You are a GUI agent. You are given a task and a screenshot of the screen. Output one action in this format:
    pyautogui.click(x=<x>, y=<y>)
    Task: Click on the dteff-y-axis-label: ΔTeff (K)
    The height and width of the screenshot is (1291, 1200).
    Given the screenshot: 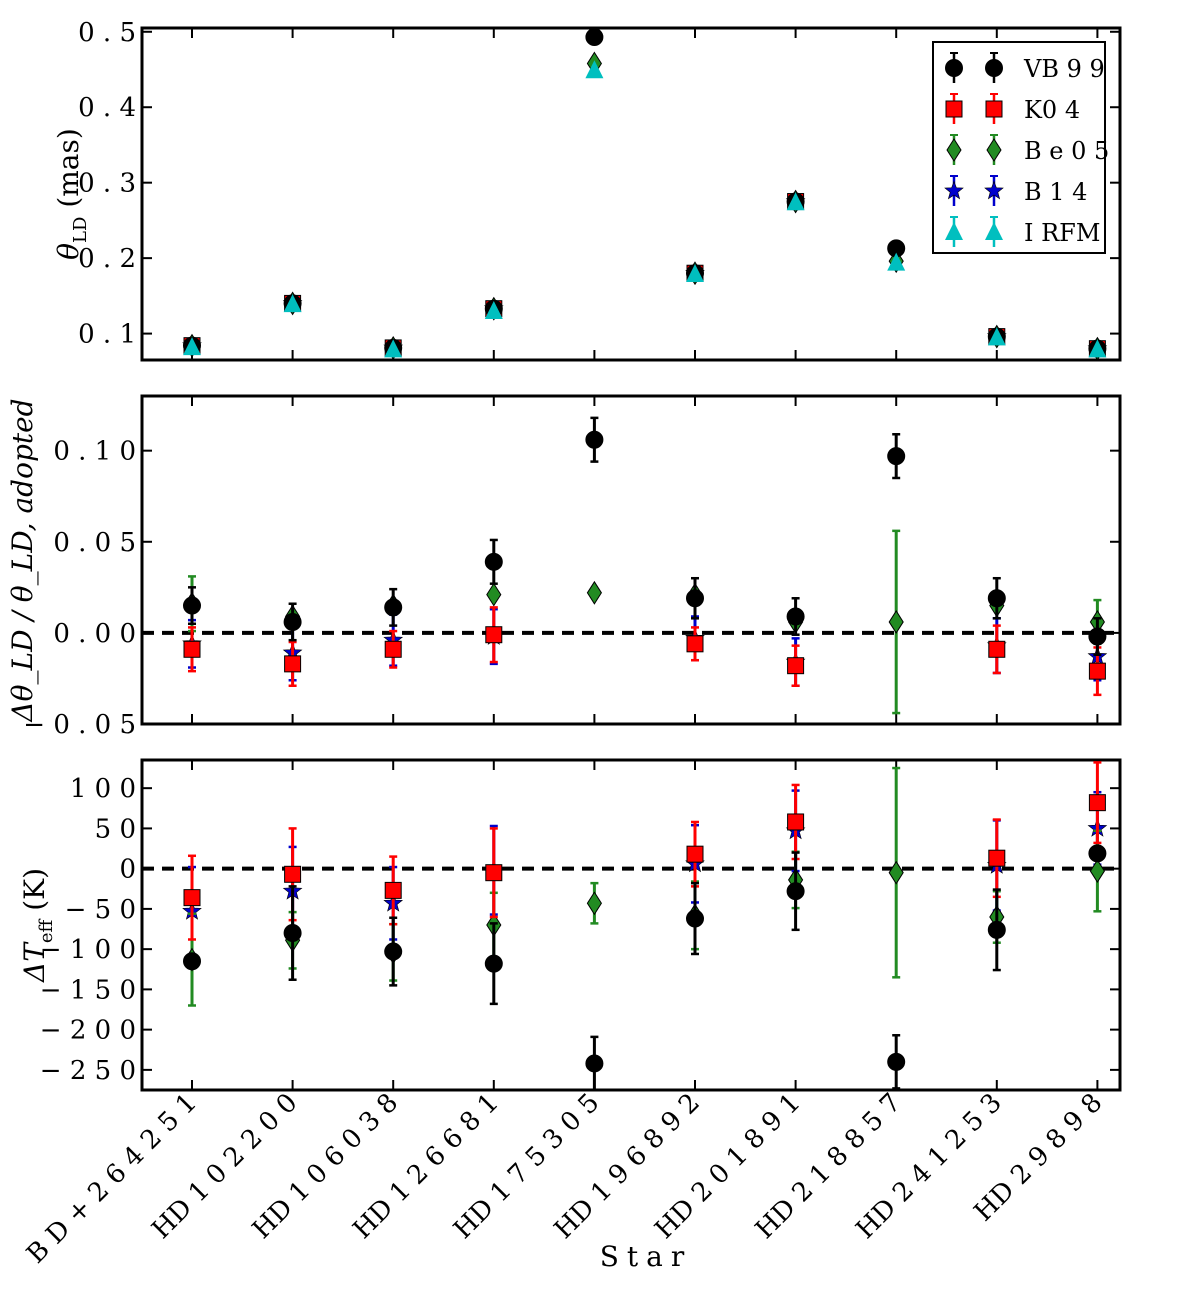 What is the action you would take?
    pyautogui.click(x=37, y=925)
    